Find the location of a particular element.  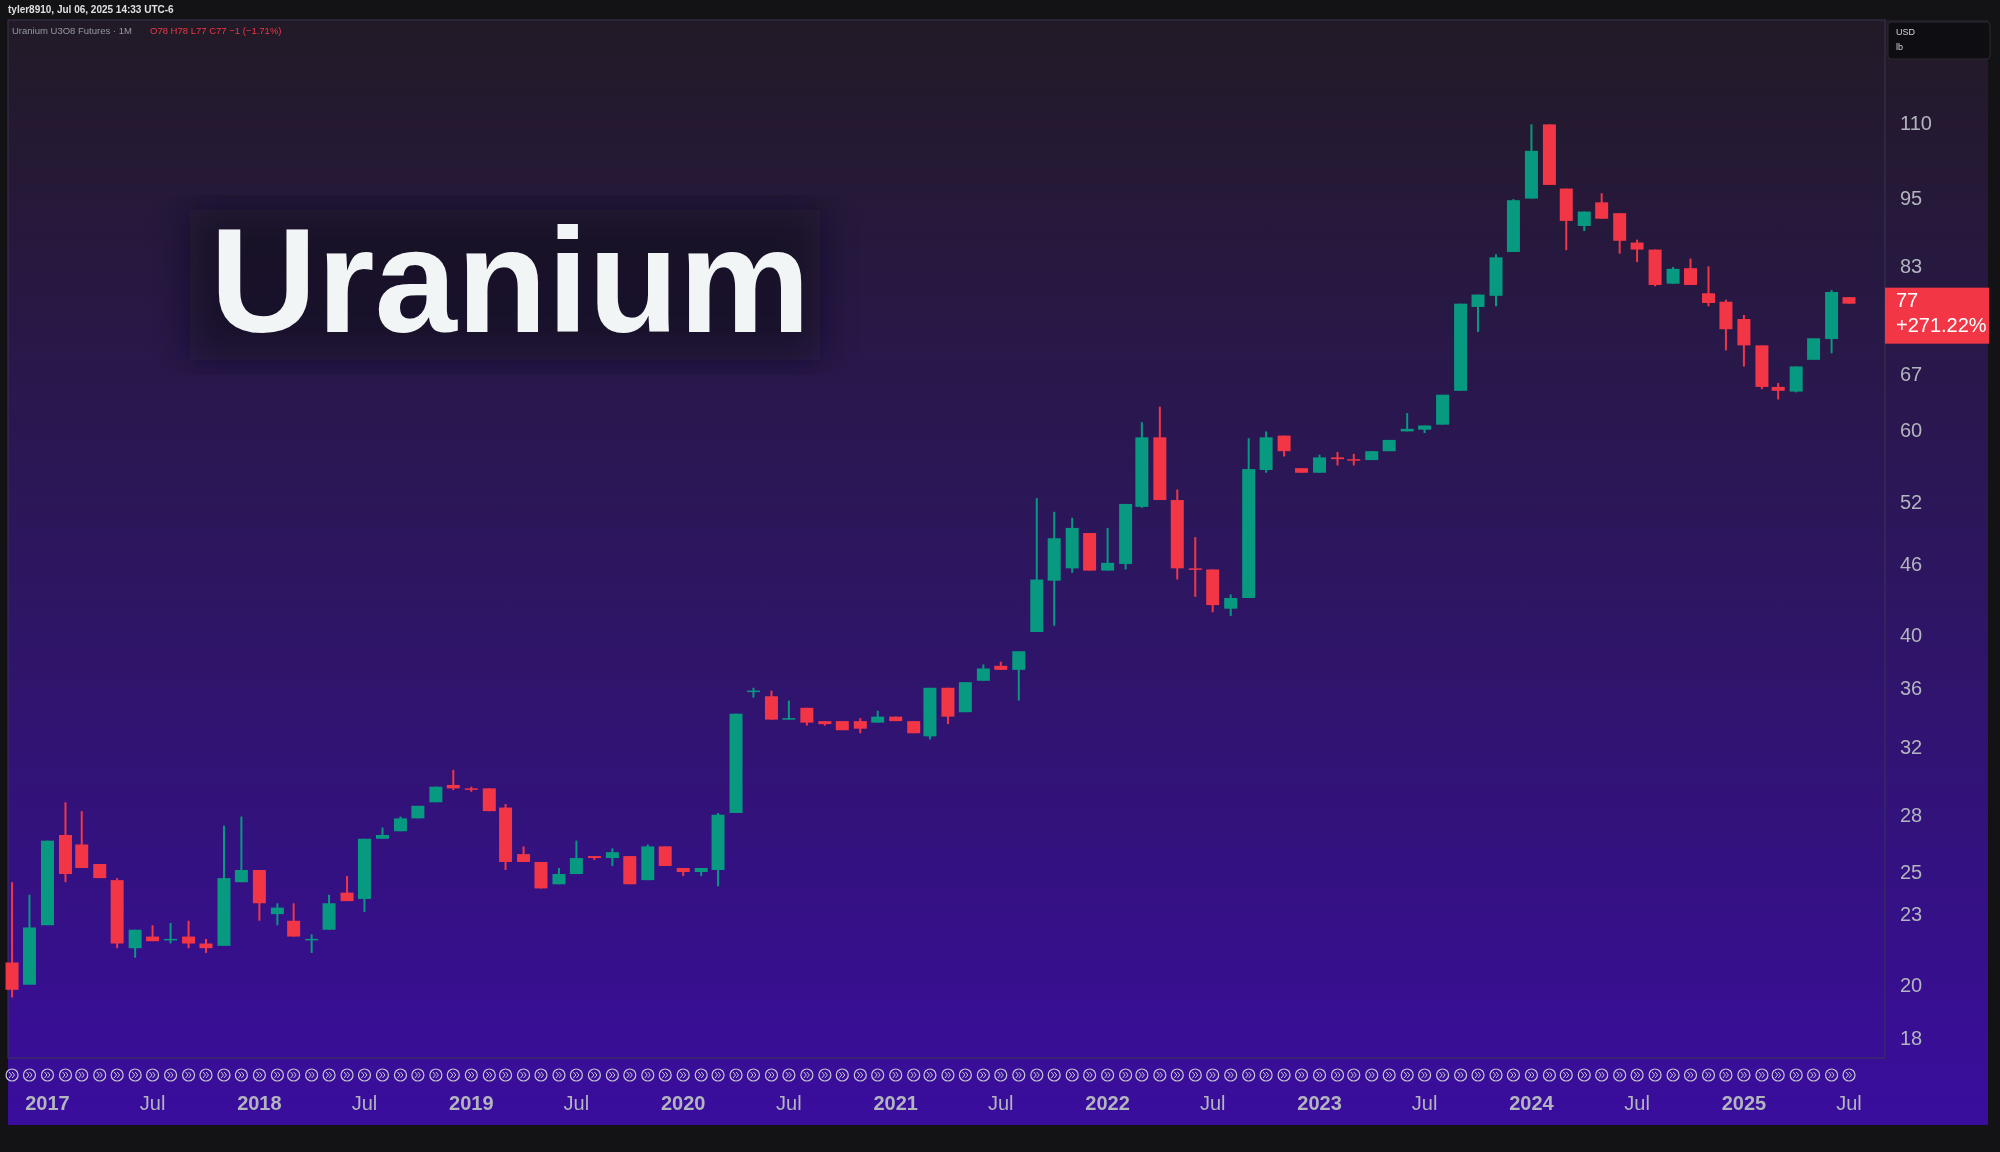

x-tick-label: 2024 is located at coordinates (1532, 1103).